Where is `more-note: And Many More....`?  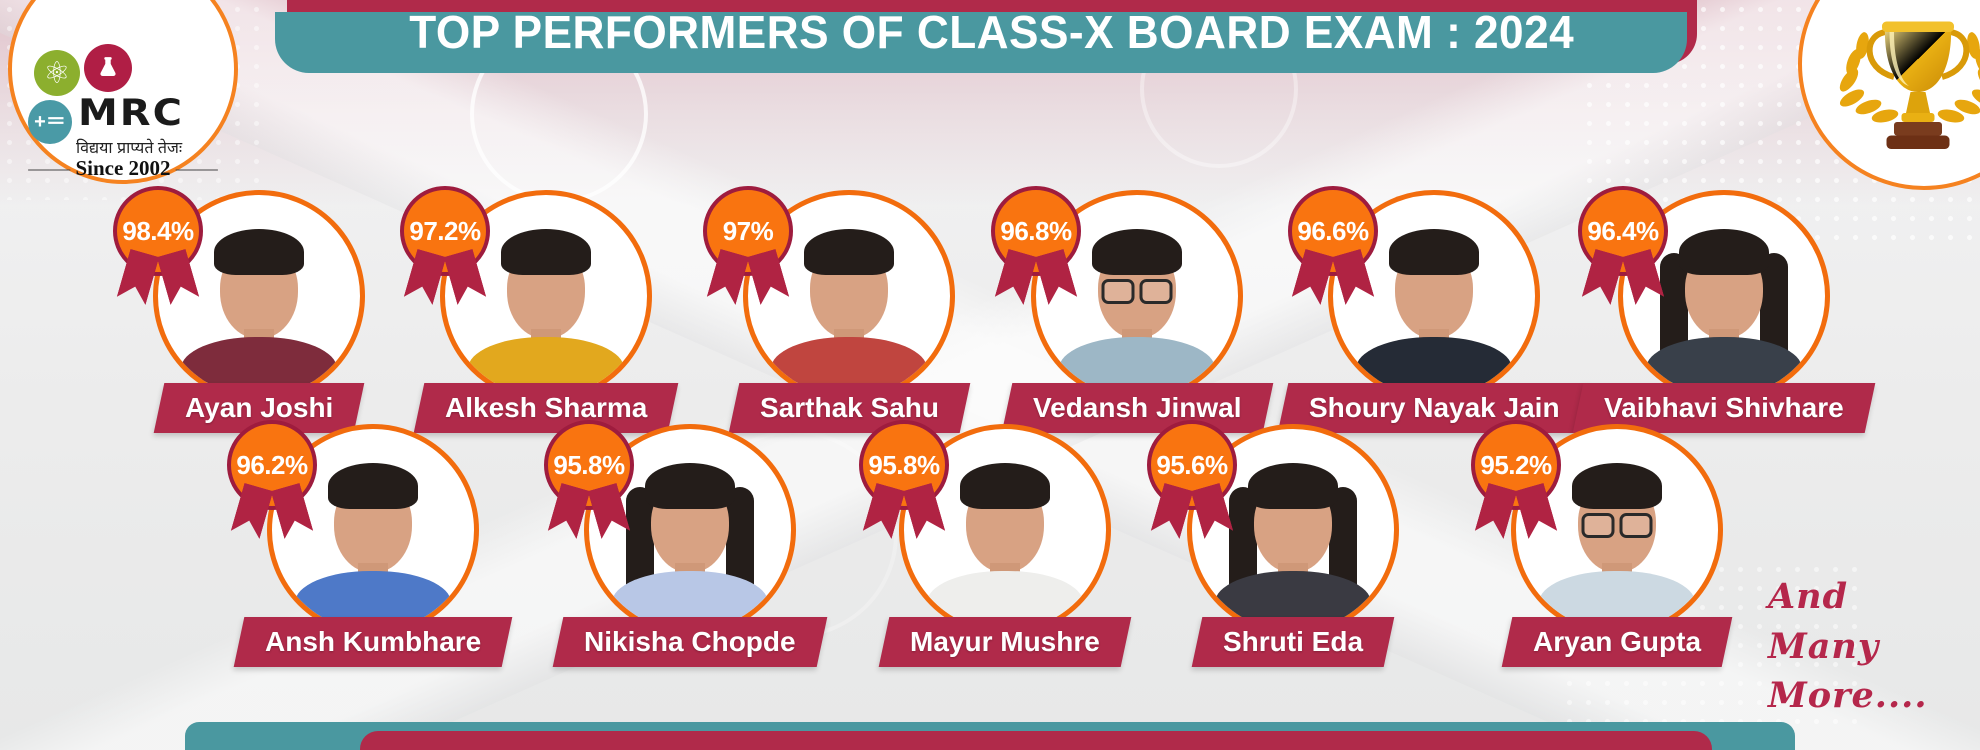 more-note: And Many More.... is located at coordinates (1848, 646).